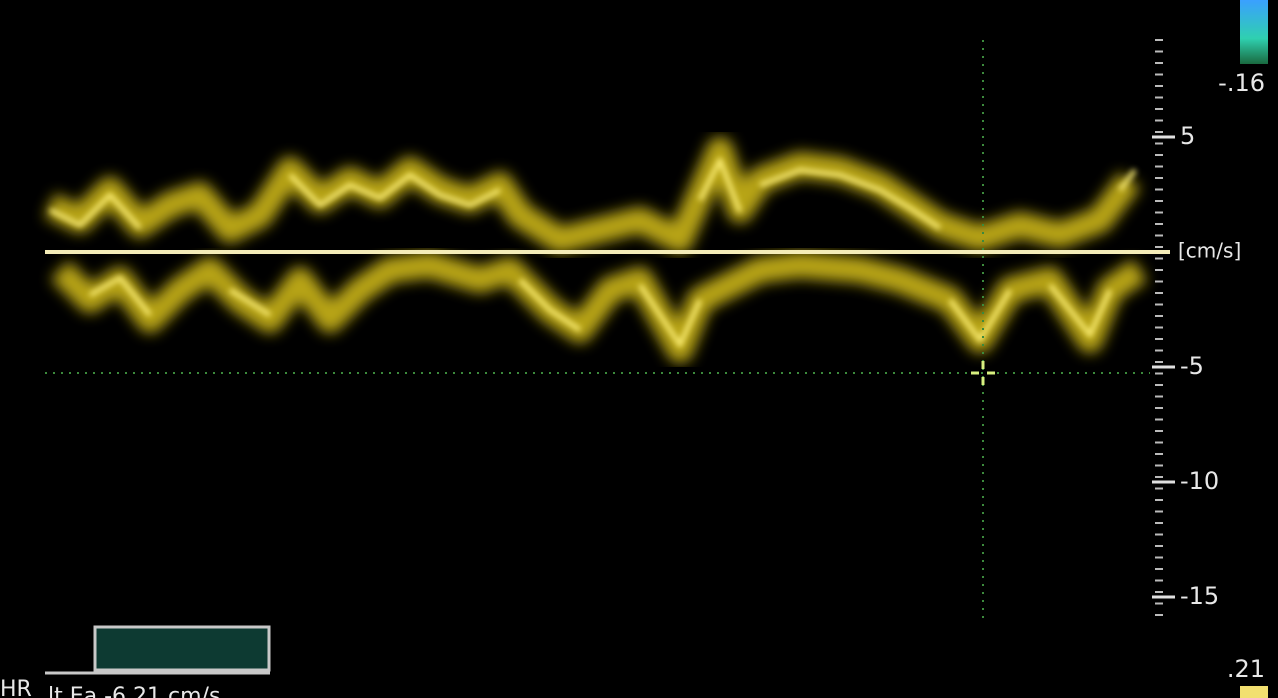 This screenshot has height=698, width=1278. Describe the element at coordinates (1192, 366) in the screenshot. I see `tick-label: -5` at that location.